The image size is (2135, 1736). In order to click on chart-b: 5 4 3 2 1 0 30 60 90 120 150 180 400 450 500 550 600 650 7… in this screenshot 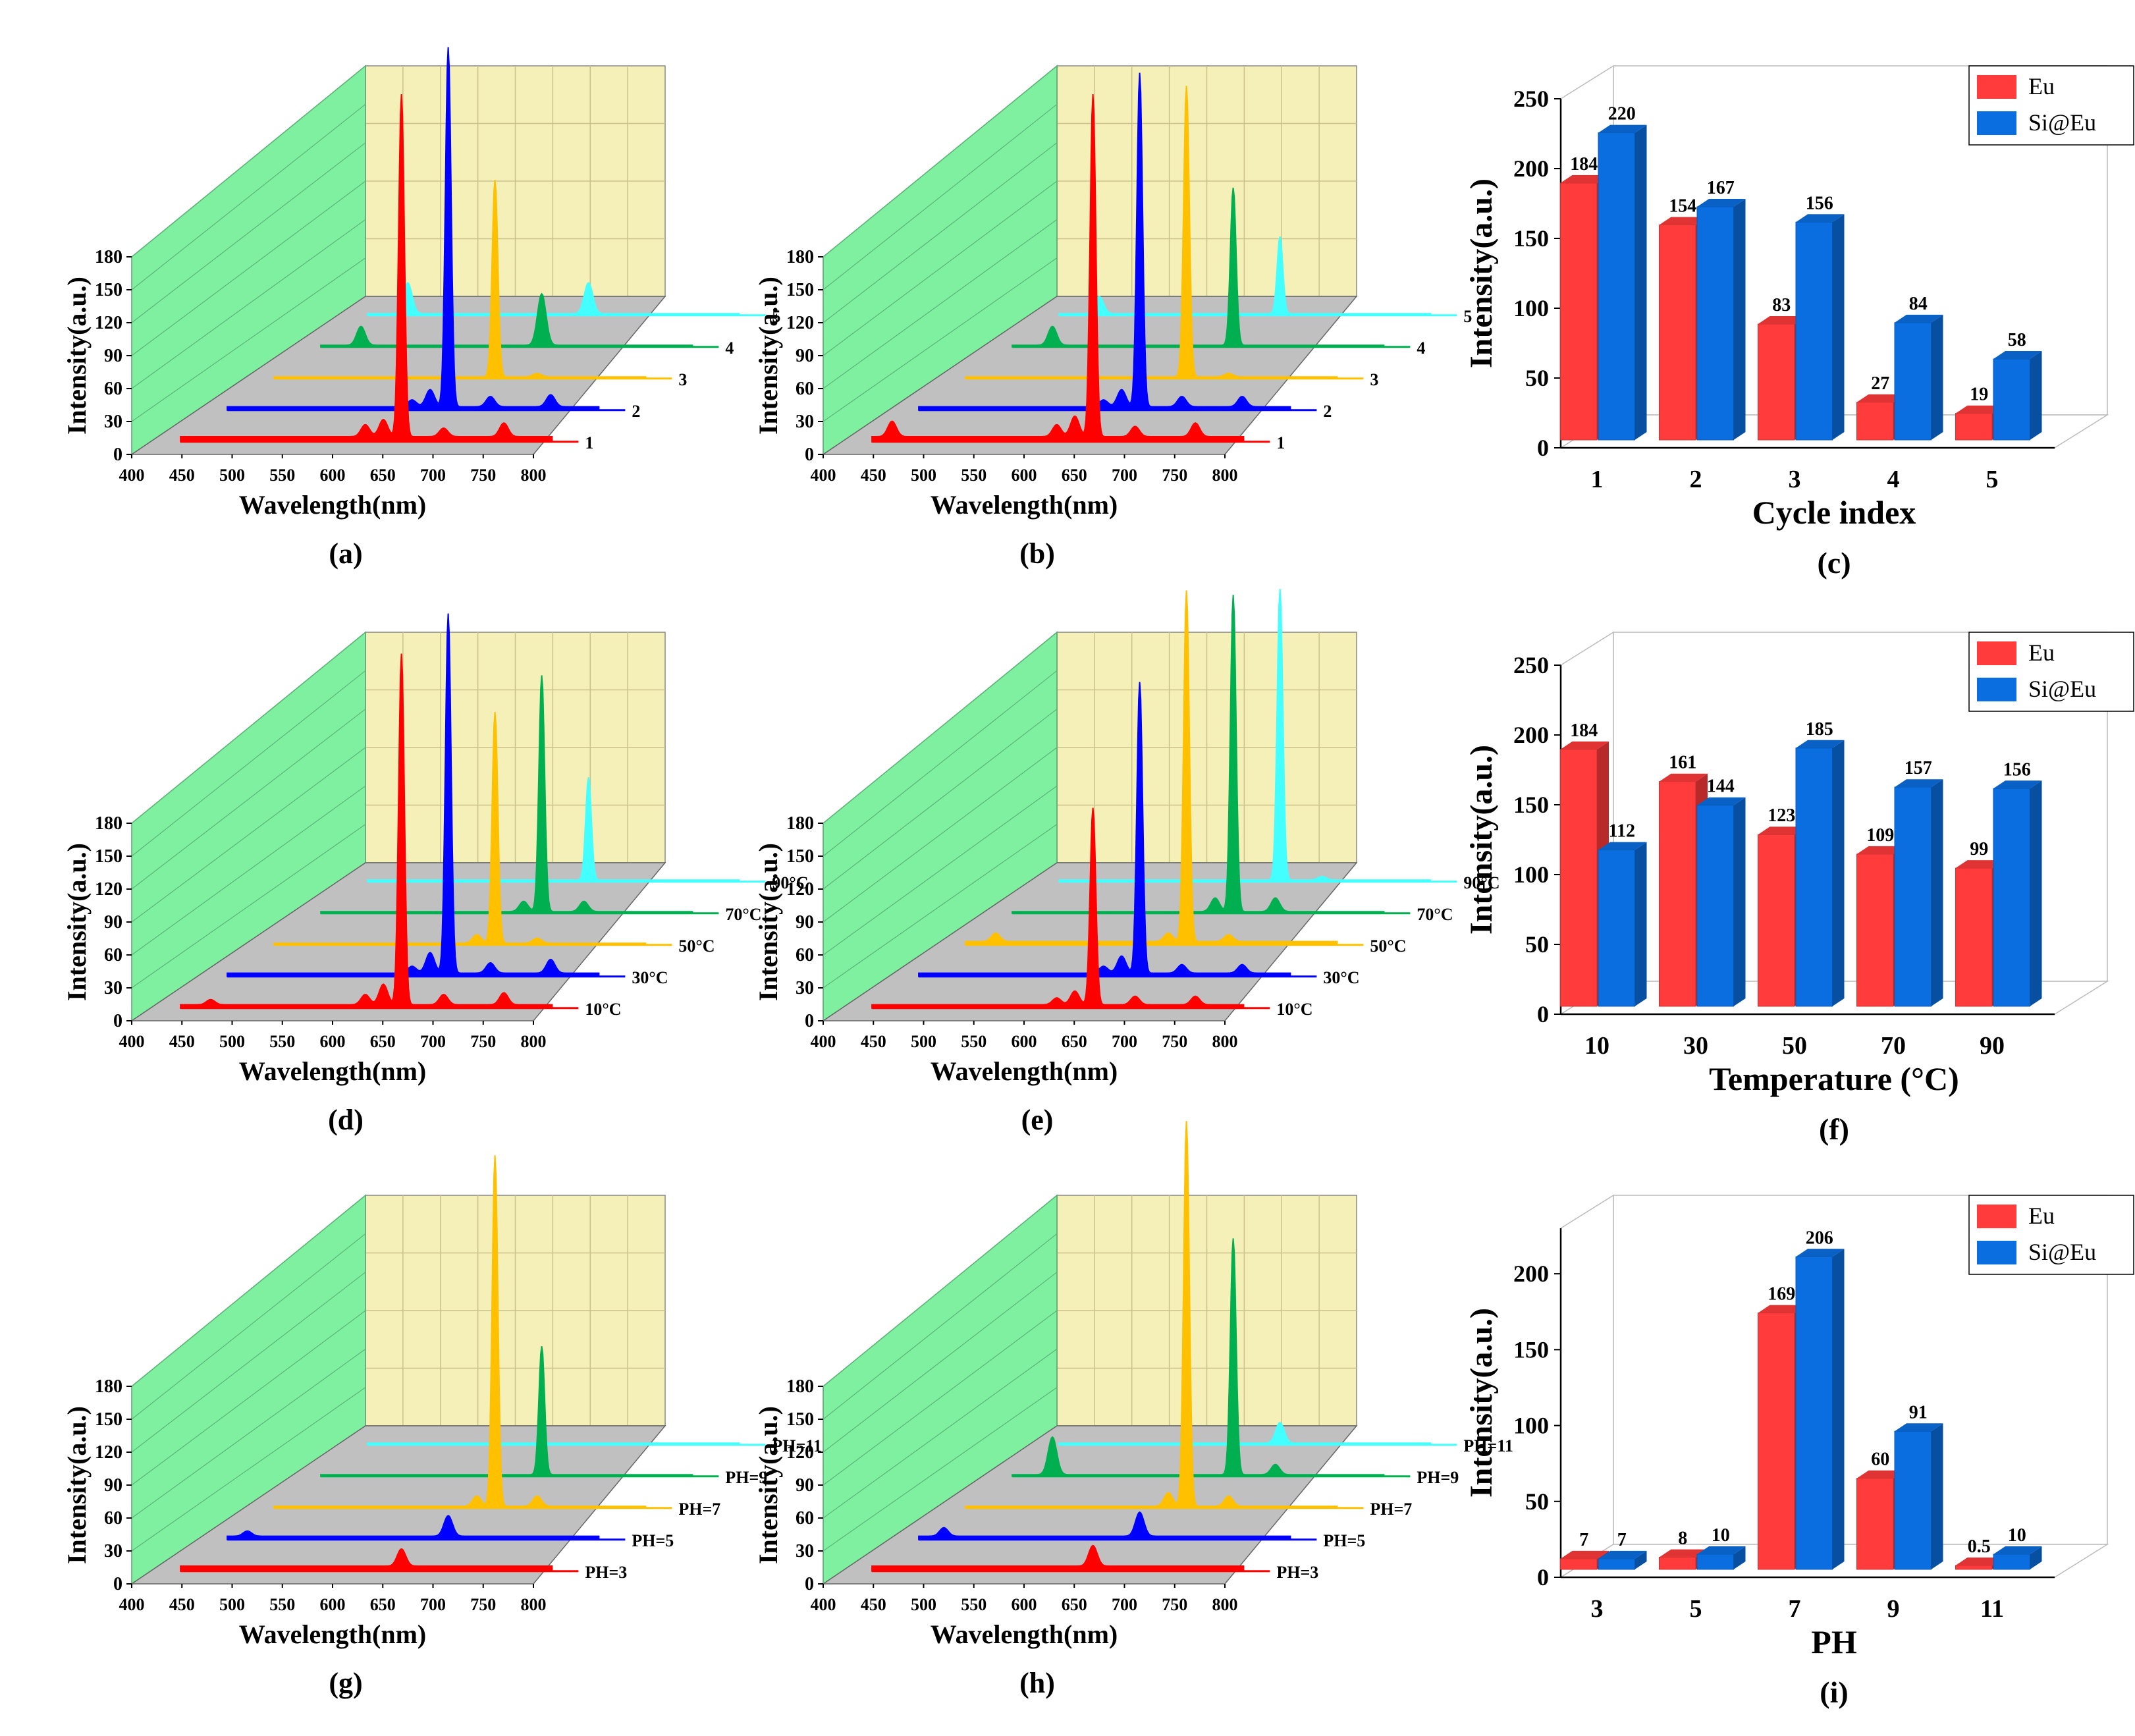, I will do `click(1112, 317)`.